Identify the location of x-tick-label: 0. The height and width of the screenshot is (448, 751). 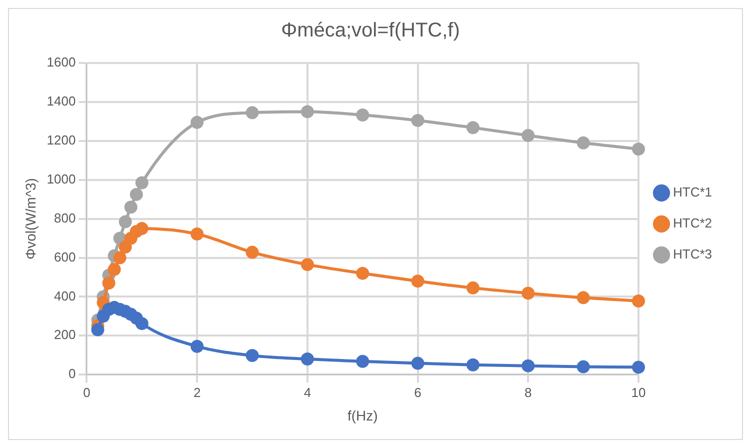
(86, 392).